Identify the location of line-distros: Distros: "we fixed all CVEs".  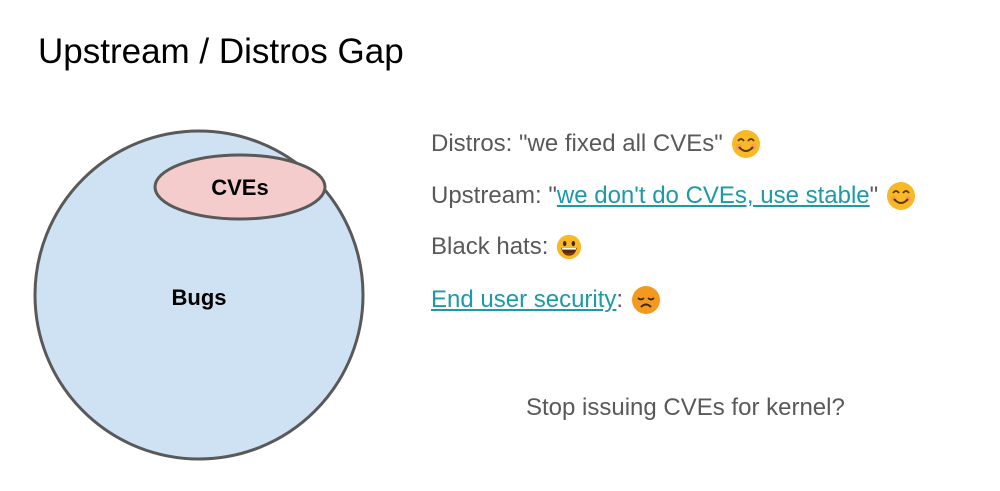
(596, 144).